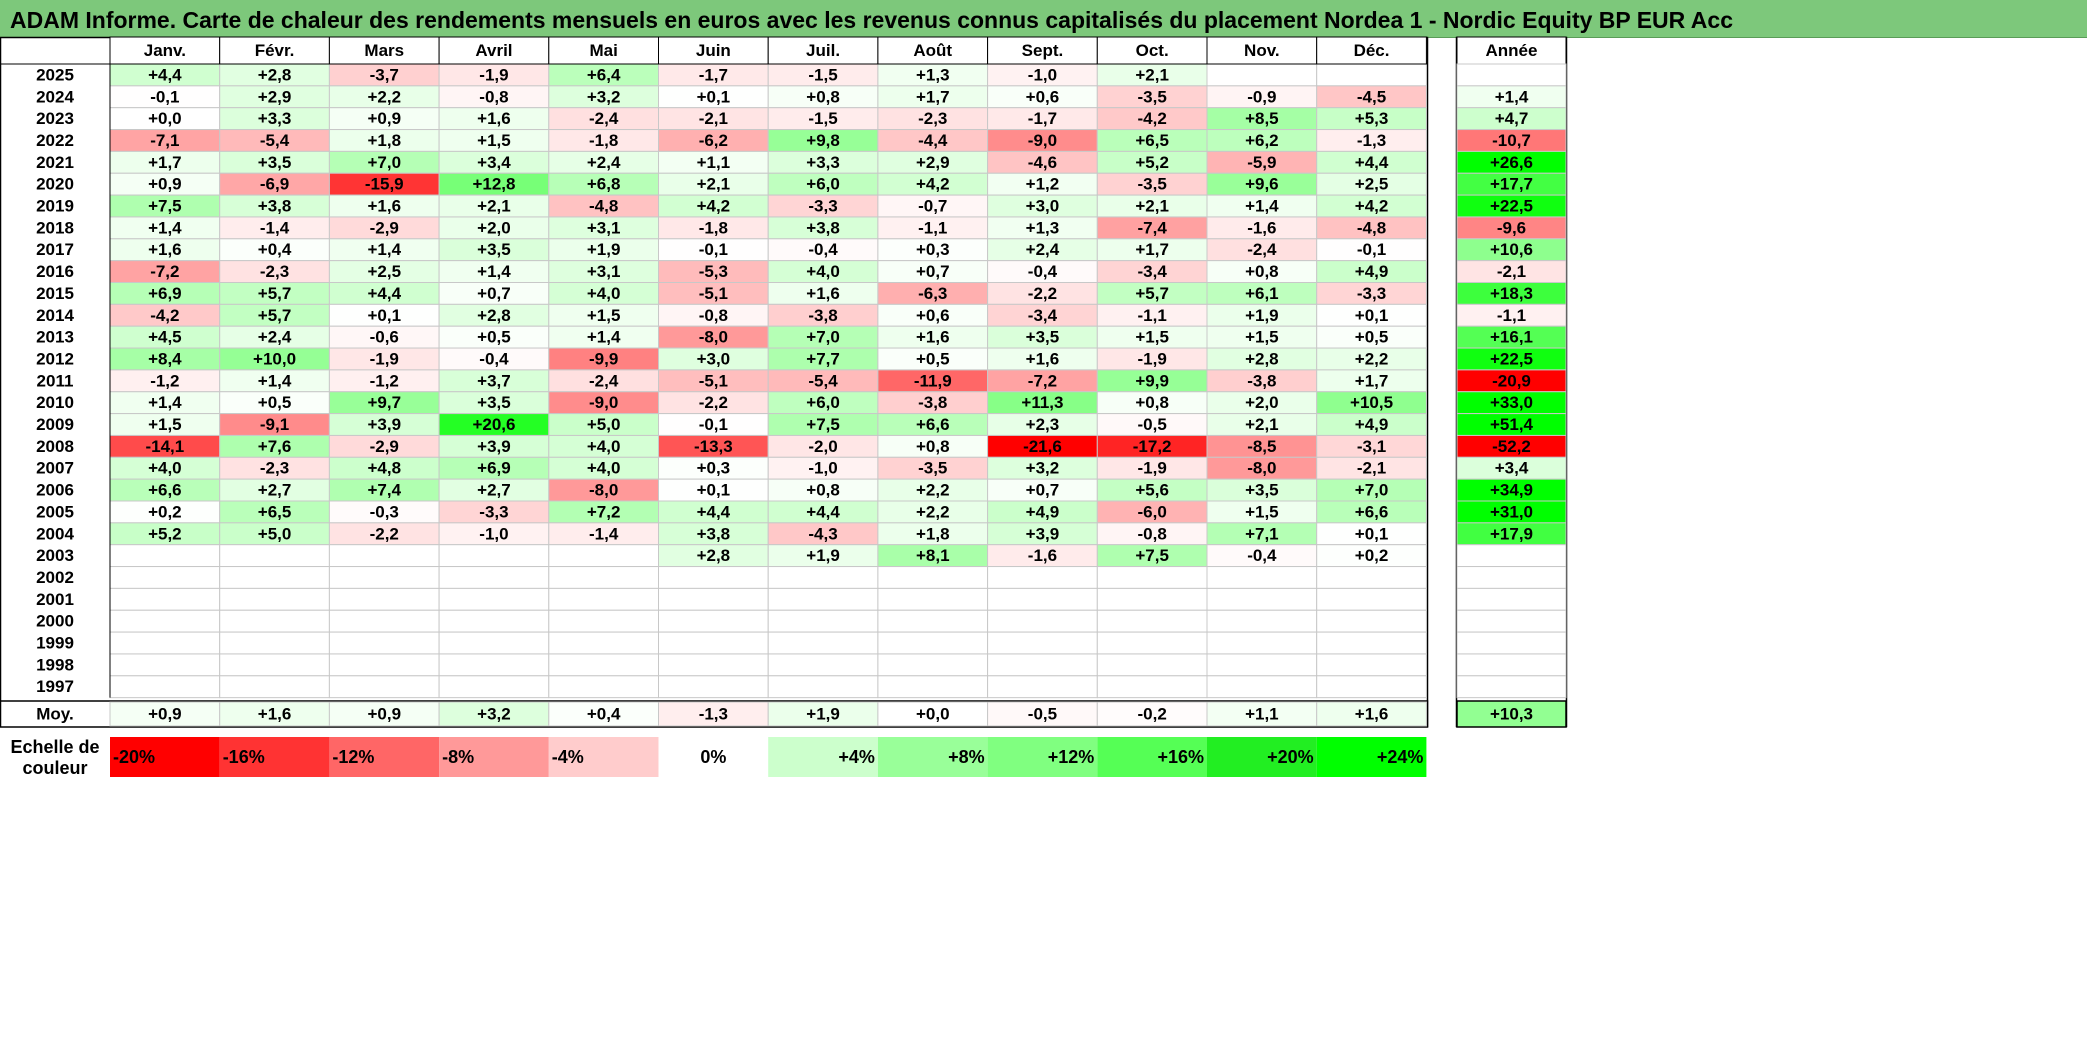 The height and width of the screenshot is (1037, 2087). Describe the element at coordinates (1042, 446) in the screenshot. I see `cell-value: -21,6` at that location.